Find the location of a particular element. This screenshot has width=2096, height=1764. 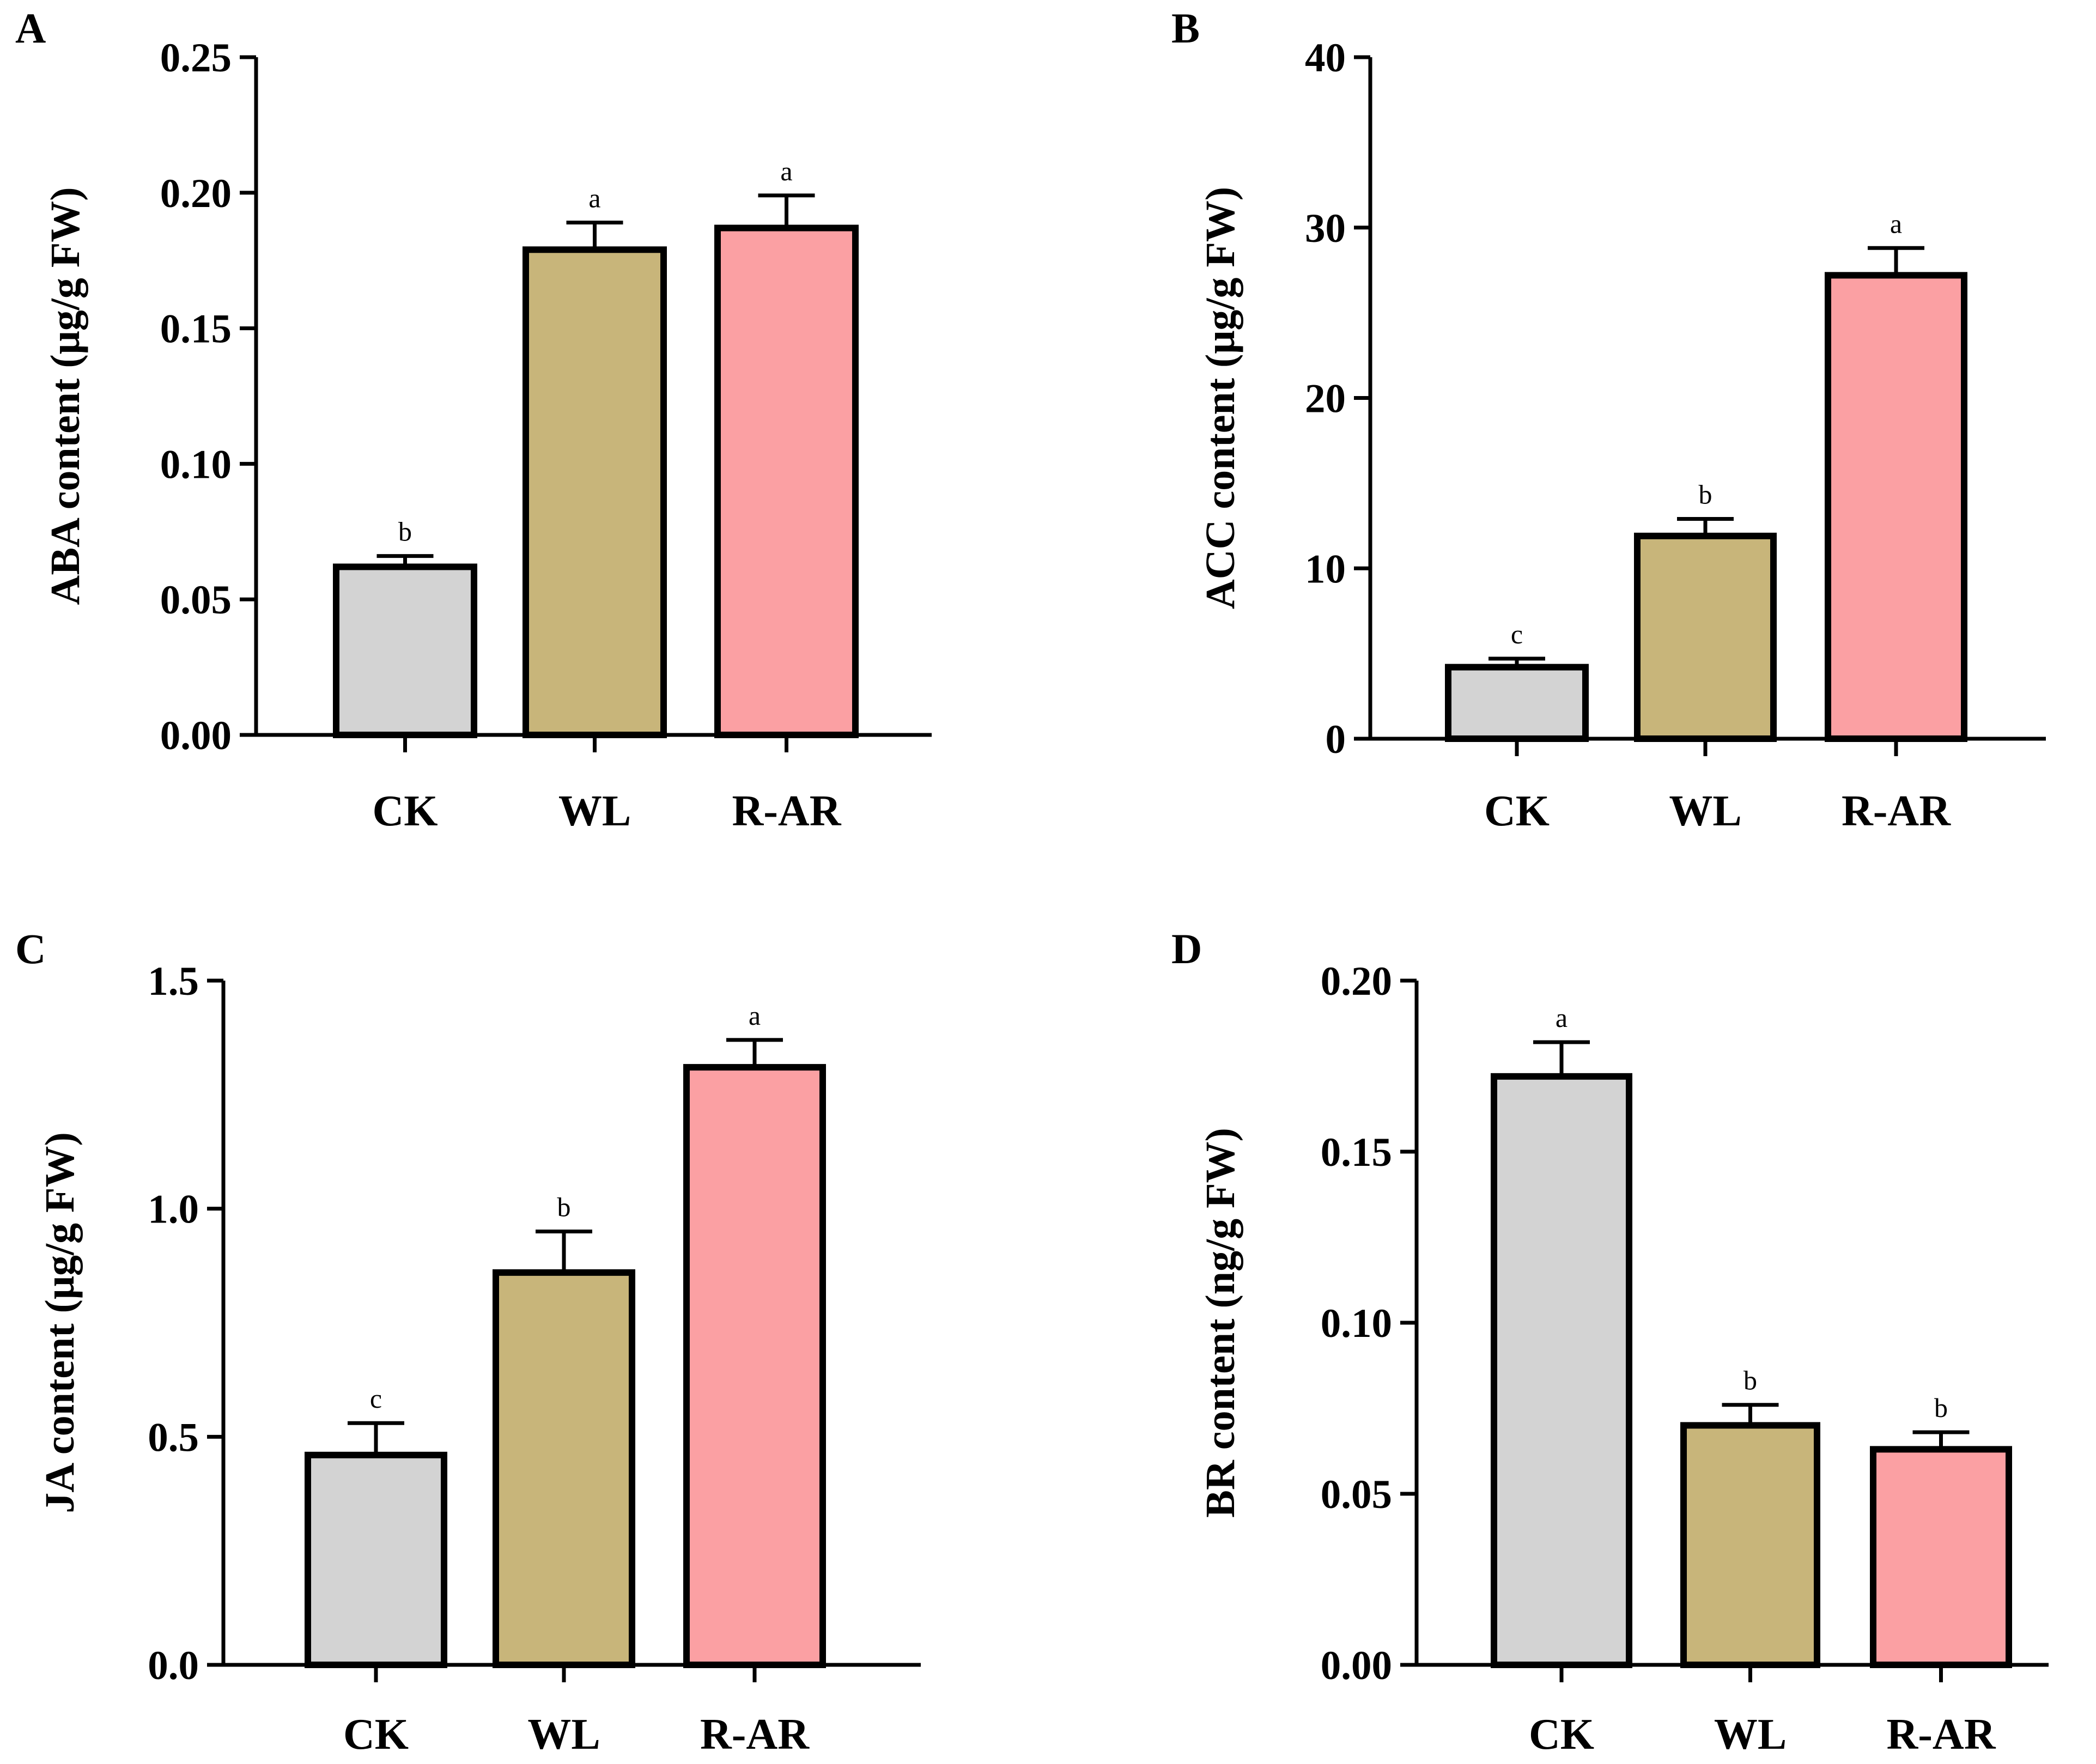

panel-letter: D is located at coordinates (1186, 948).